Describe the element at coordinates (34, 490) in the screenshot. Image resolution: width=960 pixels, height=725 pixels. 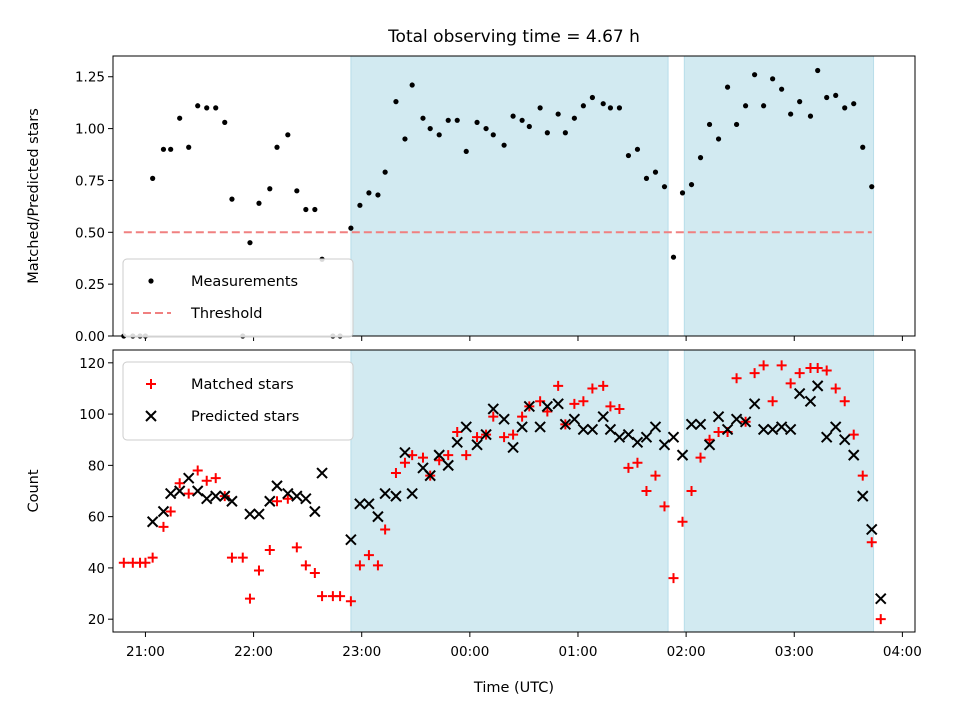
I see `count-y-axis-label: Count` at that location.